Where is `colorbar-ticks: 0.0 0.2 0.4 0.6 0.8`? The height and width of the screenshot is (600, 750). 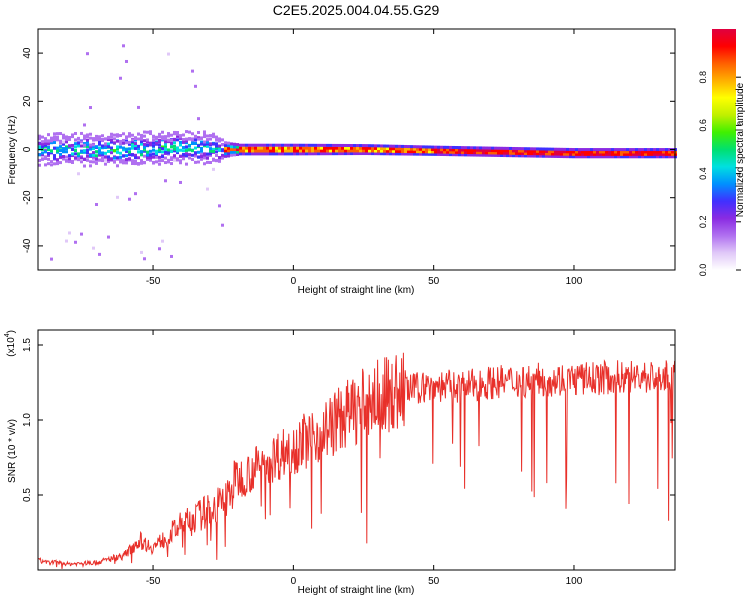 colorbar-ticks: 0.0 0.2 0.4 0.6 0.8 is located at coordinates (719, 173).